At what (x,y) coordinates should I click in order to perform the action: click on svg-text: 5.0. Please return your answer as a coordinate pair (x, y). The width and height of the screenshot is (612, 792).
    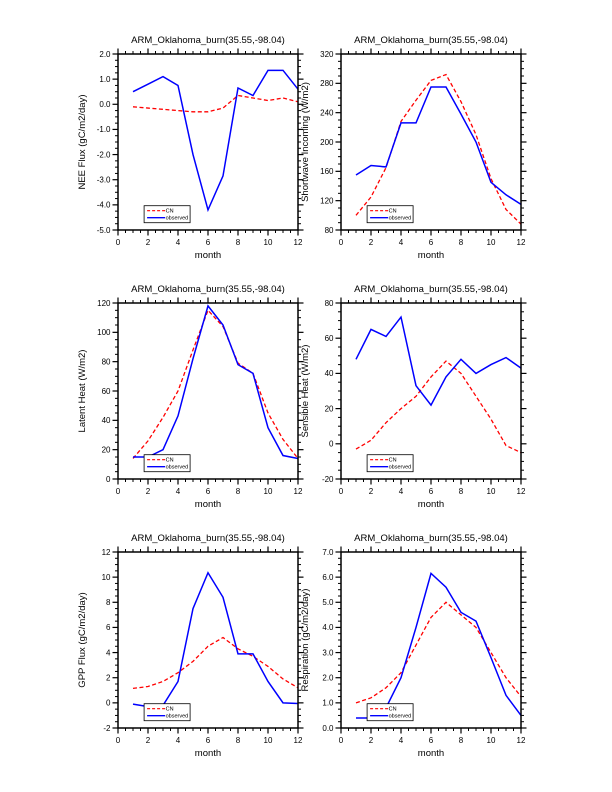
    Looking at the image, I should click on (328, 602).